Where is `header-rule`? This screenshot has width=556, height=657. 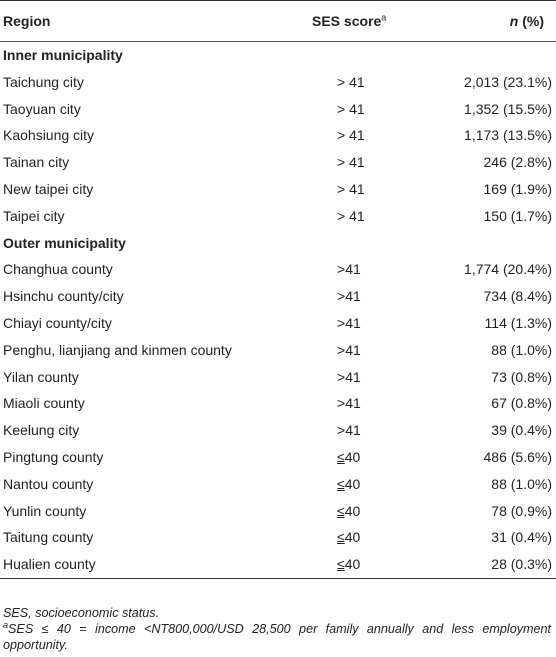
header-rule is located at coordinates (278, 41).